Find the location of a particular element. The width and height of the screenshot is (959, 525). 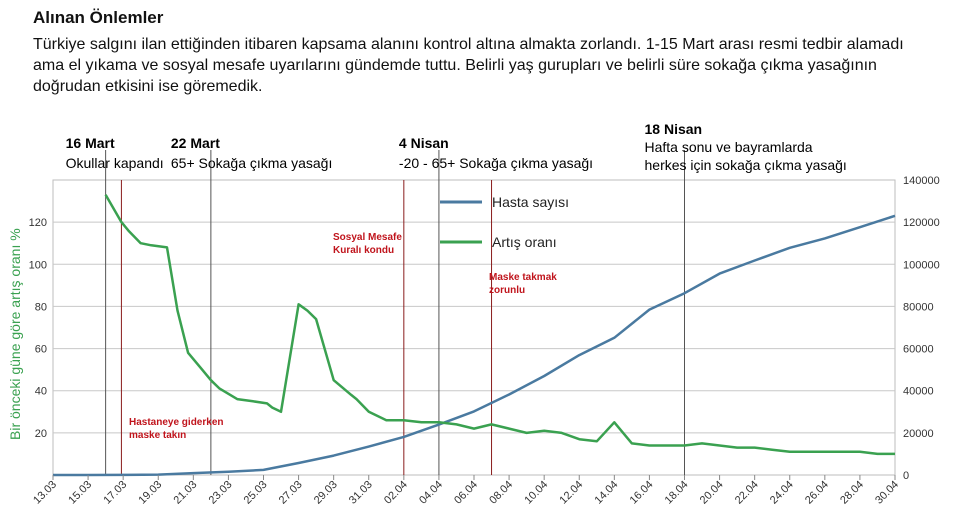

x-tick-label: 27.03 is located at coordinates (291, 493).